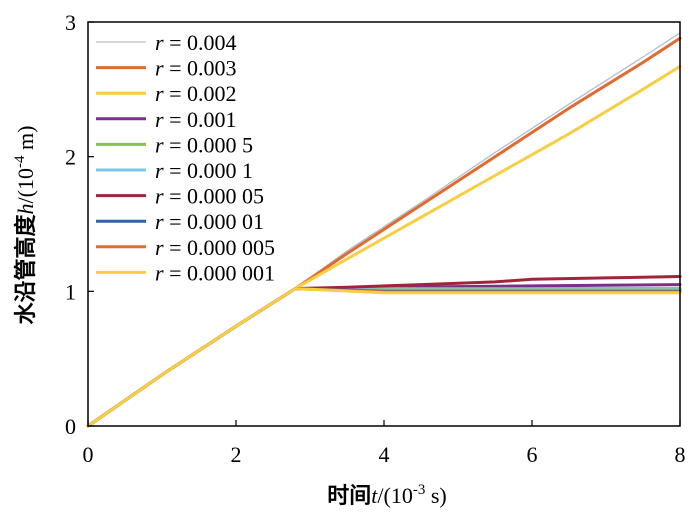 The width and height of the screenshot is (700, 520). Describe the element at coordinates (70, 426) in the screenshot. I see `y-tick-label: 0` at that location.